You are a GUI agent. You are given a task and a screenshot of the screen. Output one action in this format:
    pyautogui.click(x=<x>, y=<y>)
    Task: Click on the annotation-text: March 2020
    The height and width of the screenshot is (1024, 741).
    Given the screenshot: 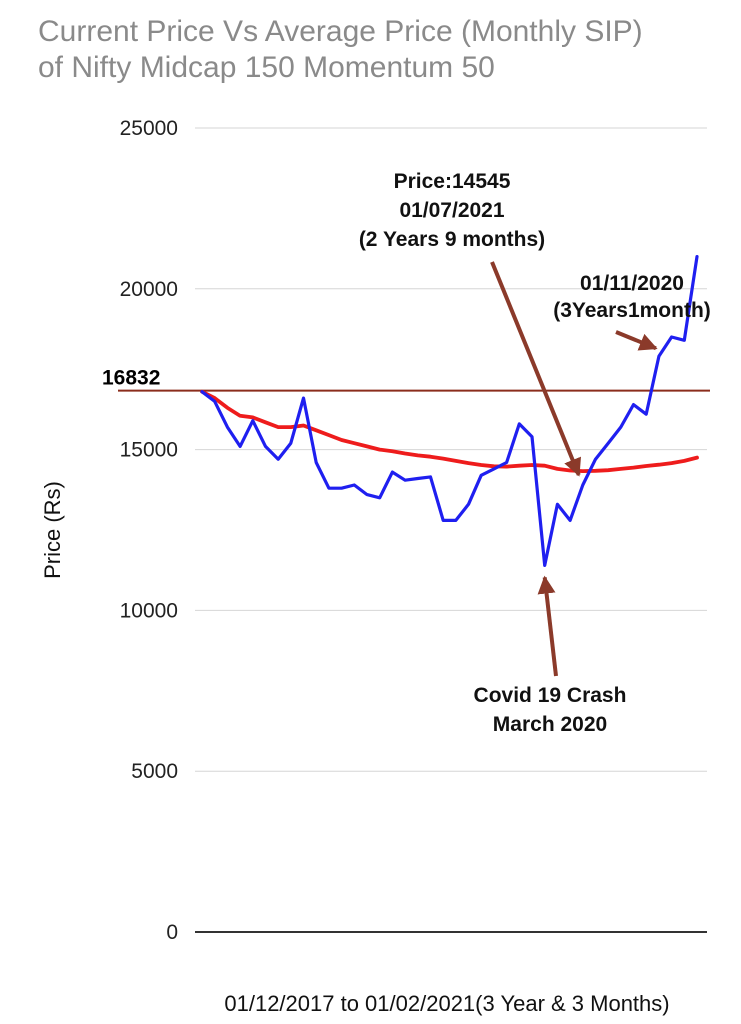 What is the action you would take?
    pyautogui.click(x=550, y=724)
    